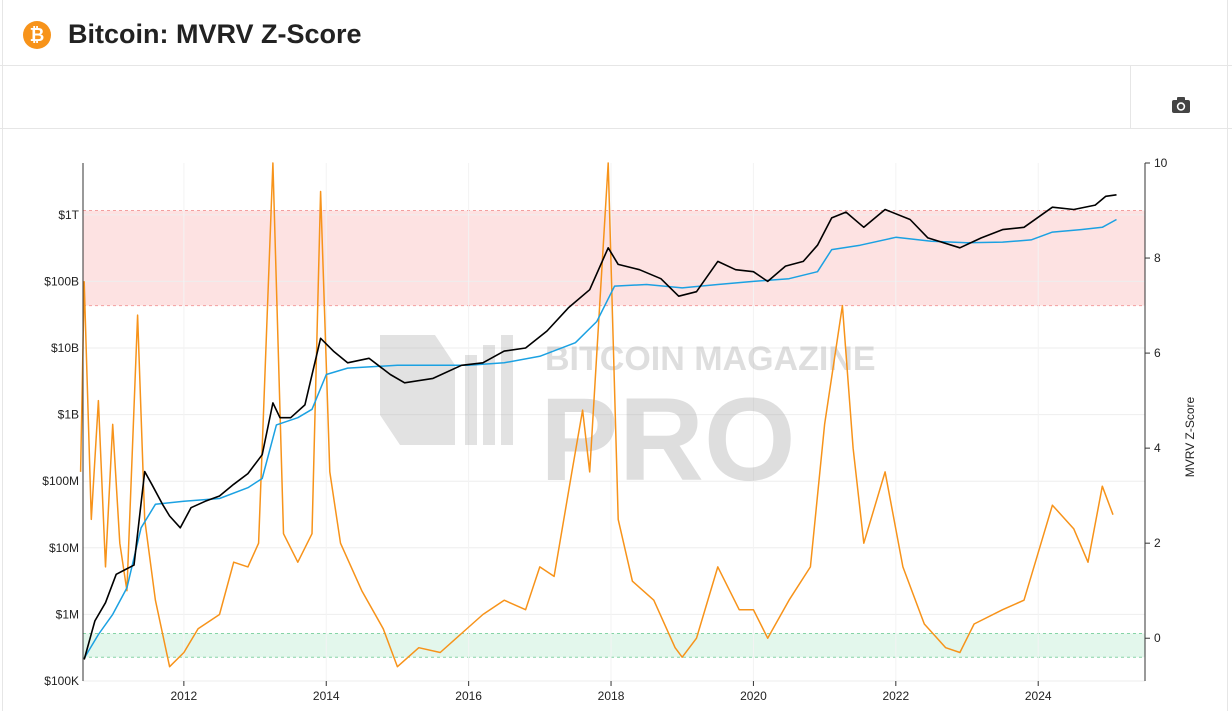 The image size is (1232, 711). What do you see at coordinates (61, 681) in the screenshot?
I see `y-left-tick-label: $100K` at bounding box center [61, 681].